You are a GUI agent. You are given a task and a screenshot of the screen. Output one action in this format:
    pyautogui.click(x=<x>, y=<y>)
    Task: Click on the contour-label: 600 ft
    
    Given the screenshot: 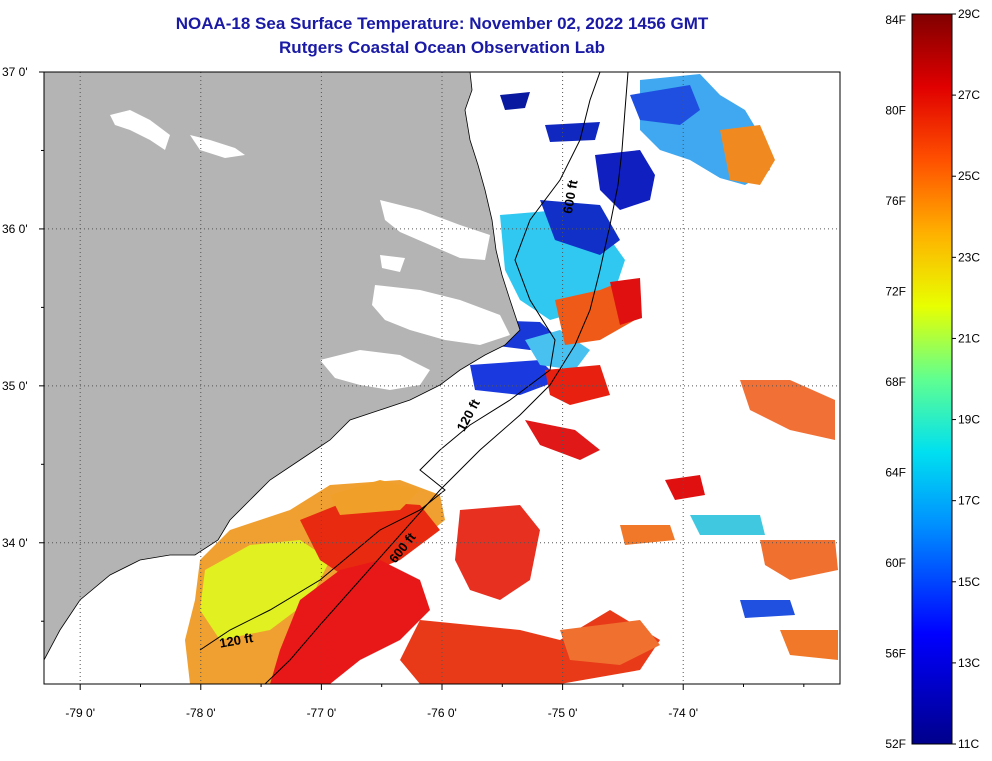 What is the action you would take?
    pyautogui.click(x=570, y=196)
    